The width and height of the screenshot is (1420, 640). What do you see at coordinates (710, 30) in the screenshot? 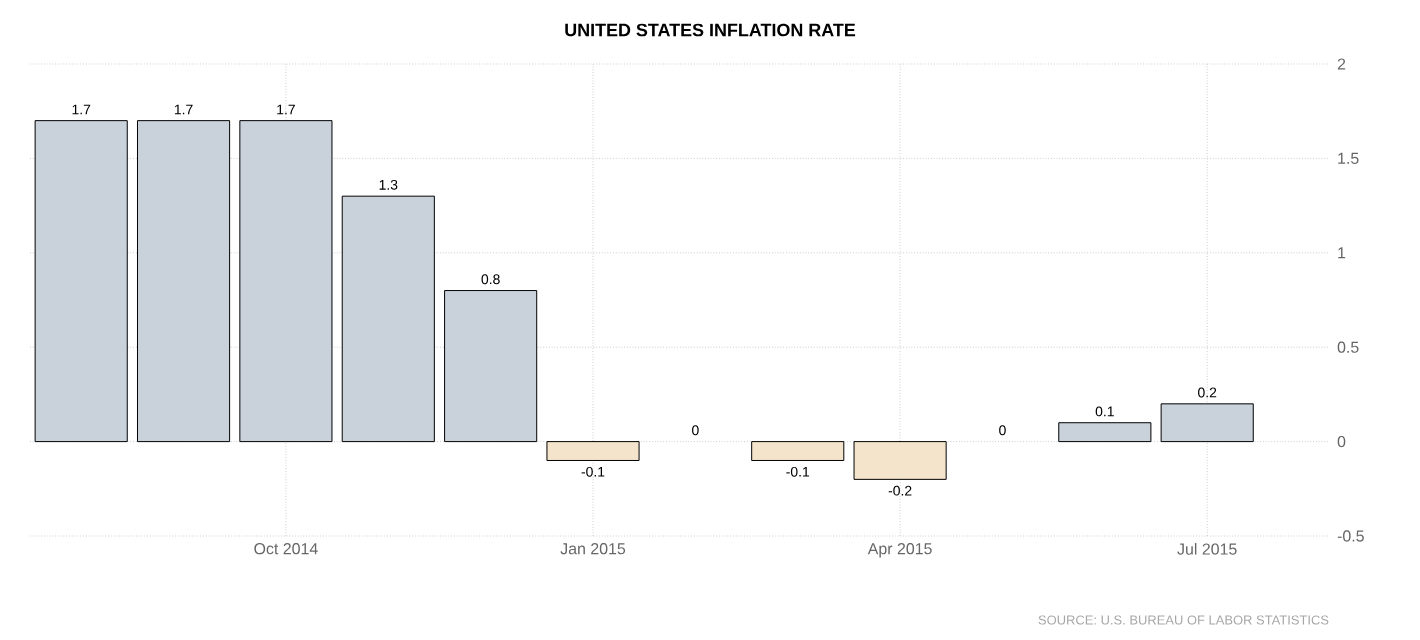
I see `chart-title: UNITED STATES INFLATION RATE` at bounding box center [710, 30].